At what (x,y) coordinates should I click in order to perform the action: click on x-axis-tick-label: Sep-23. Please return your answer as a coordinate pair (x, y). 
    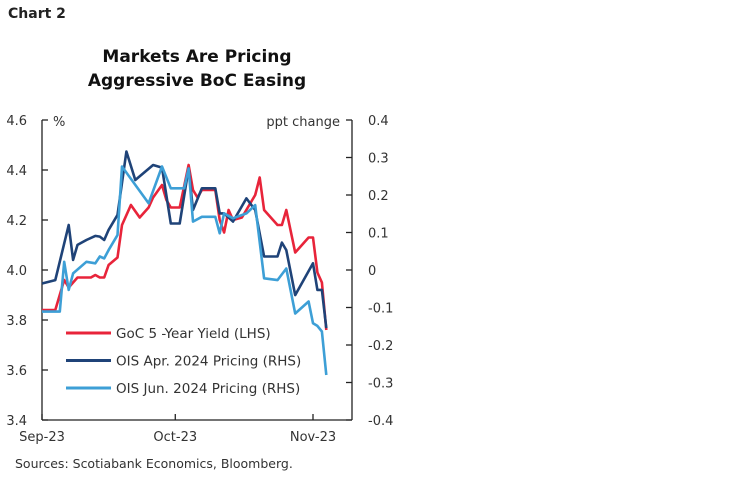
    Looking at the image, I should click on (42, 437).